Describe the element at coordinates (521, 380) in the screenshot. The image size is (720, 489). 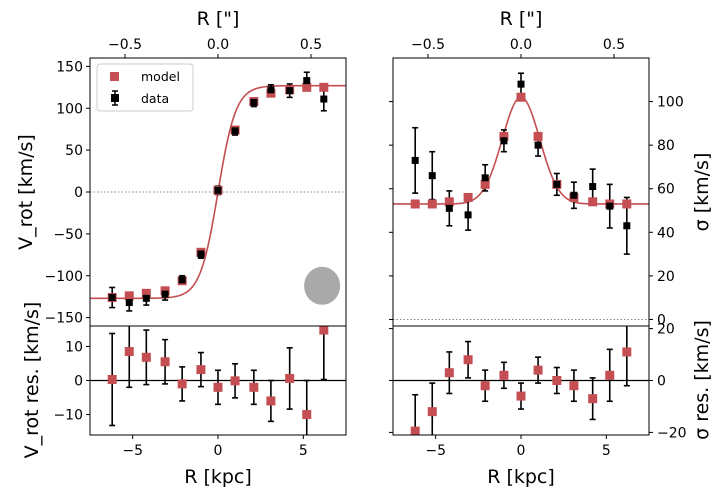
I see `sigma-residual-panel` at that location.